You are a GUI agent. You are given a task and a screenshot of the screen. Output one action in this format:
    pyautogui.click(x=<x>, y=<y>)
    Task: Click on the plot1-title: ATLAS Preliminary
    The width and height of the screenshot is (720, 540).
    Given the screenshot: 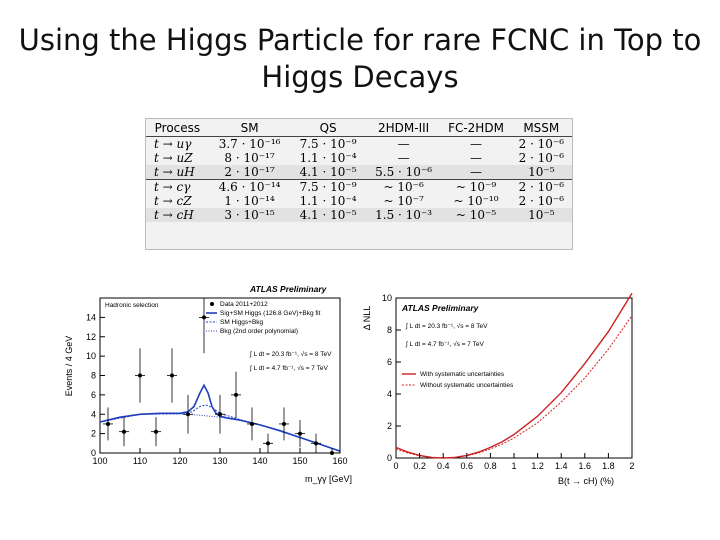 What is the action you would take?
    pyautogui.click(x=288, y=289)
    